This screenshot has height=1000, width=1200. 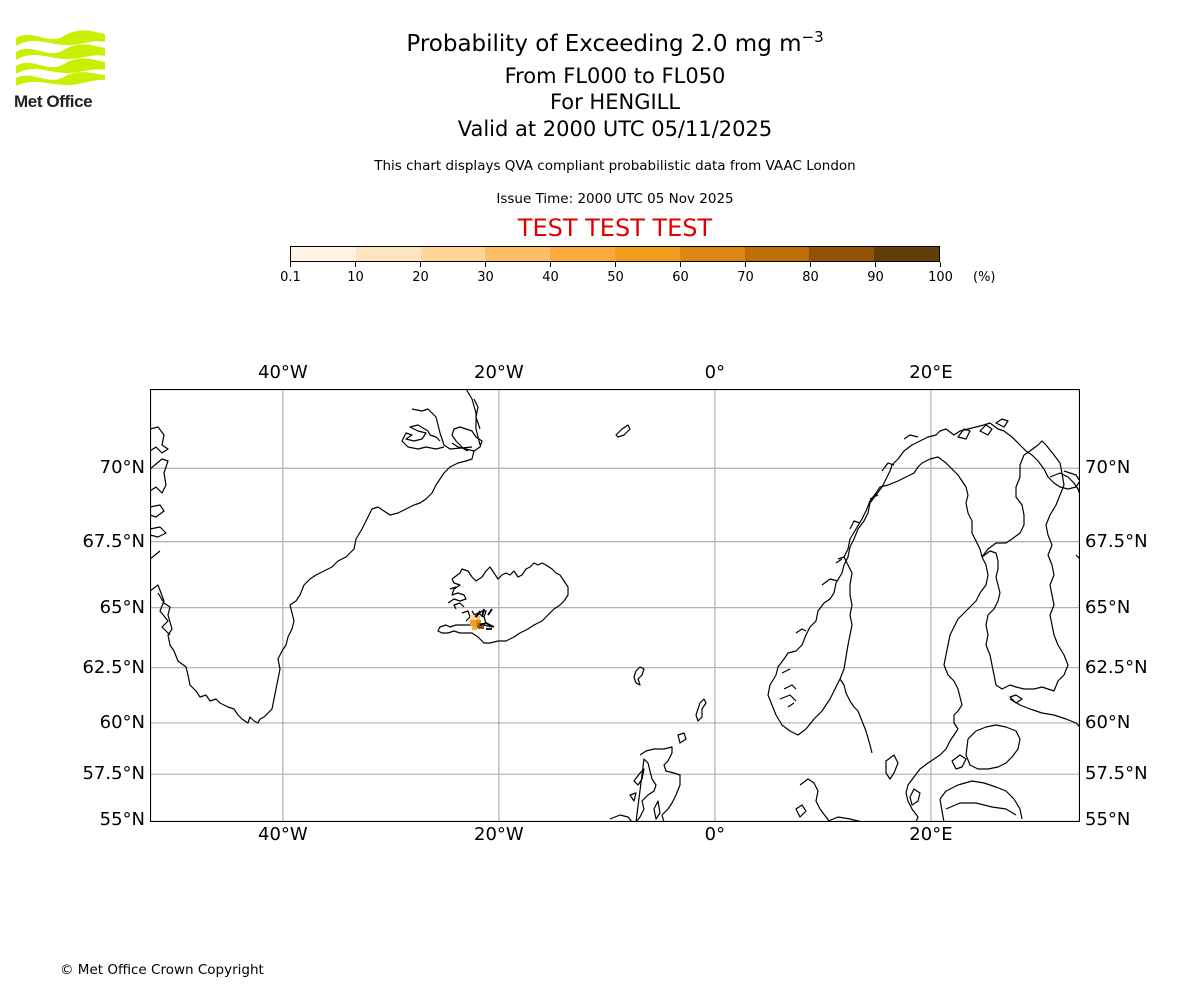 What do you see at coordinates (122, 722) in the screenshot?
I see `latitude-label-left: 60°N` at bounding box center [122, 722].